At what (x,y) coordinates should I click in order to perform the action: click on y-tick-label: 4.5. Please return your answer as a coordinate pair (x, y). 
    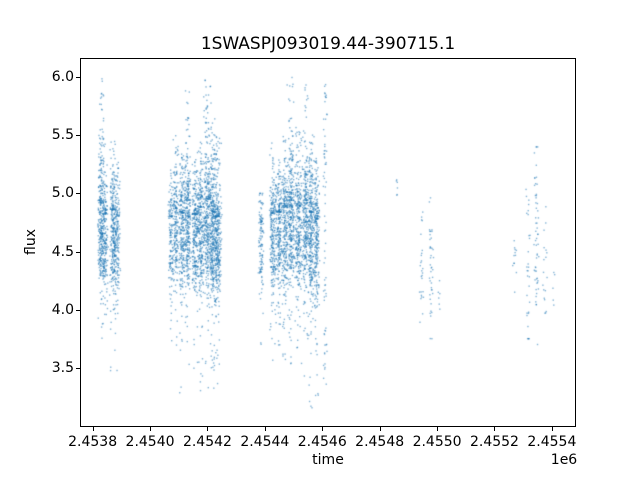
    Looking at the image, I should click on (62, 251).